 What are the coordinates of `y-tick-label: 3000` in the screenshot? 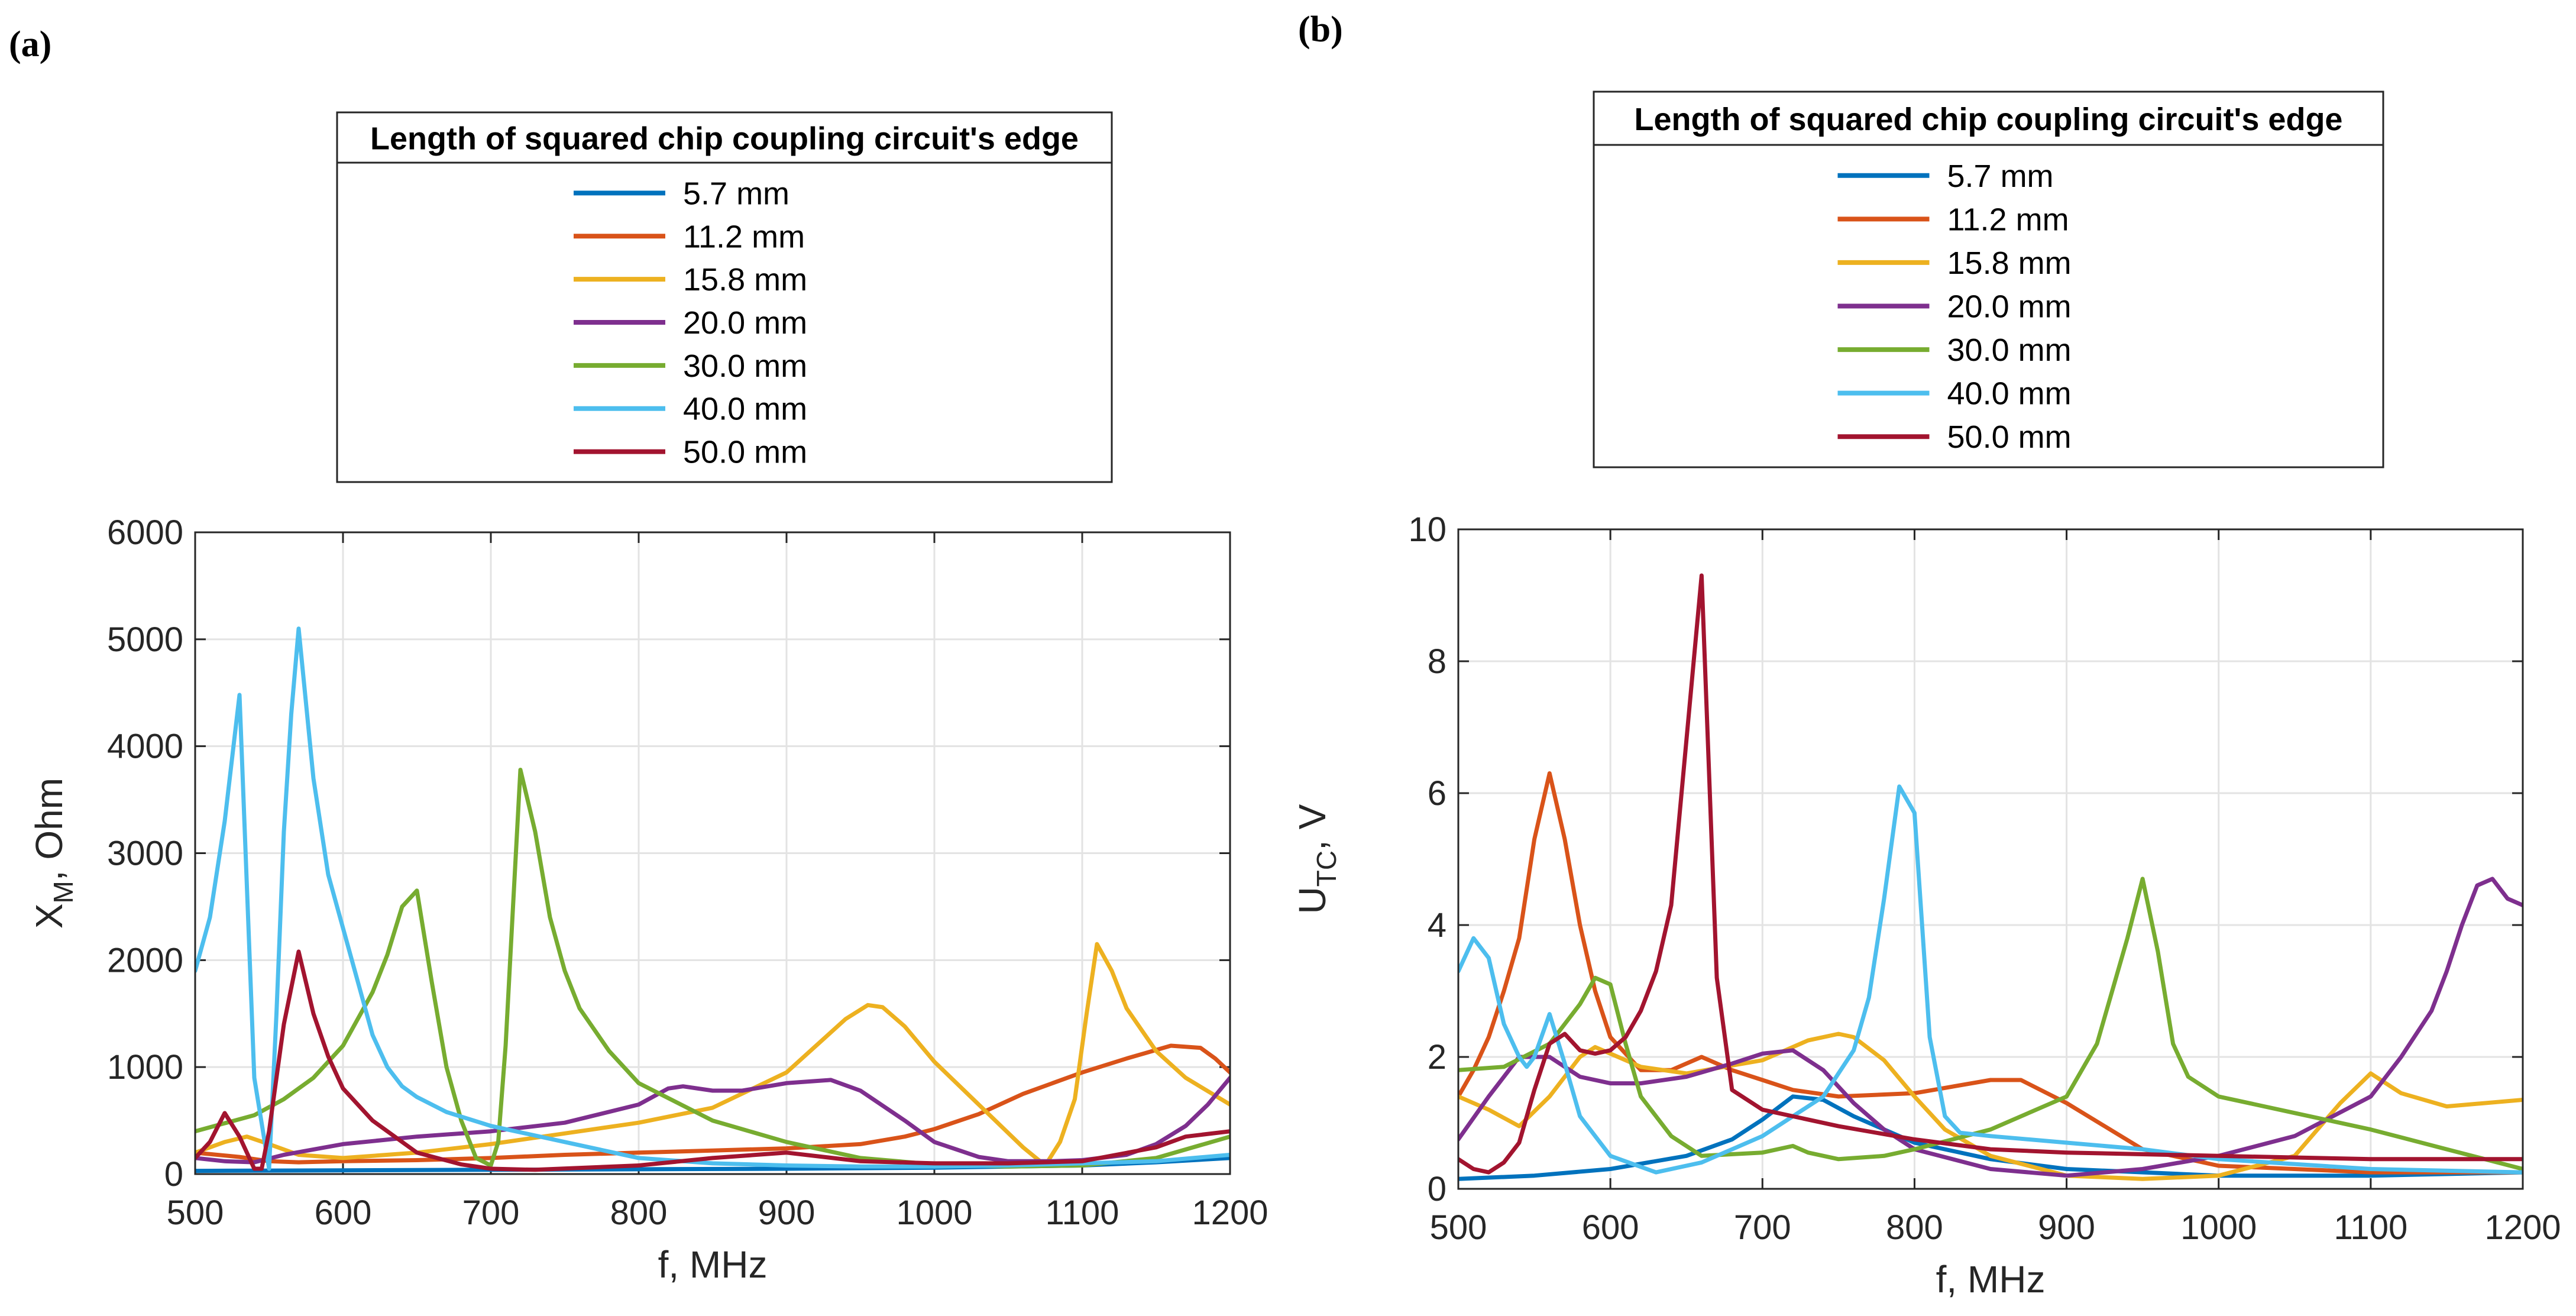 It's located at (145, 854).